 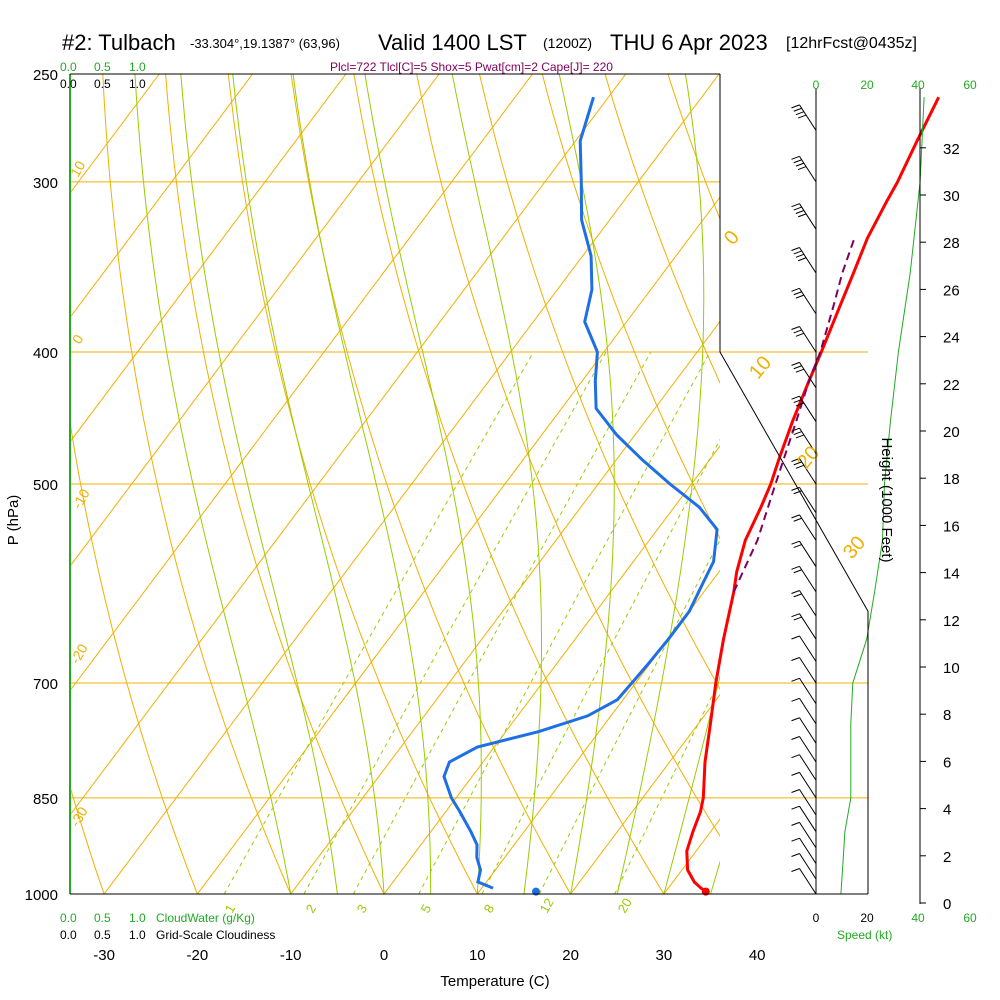 What do you see at coordinates (854, 547) in the screenshot?
I see `dry-adiabat-label: 30` at bounding box center [854, 547].